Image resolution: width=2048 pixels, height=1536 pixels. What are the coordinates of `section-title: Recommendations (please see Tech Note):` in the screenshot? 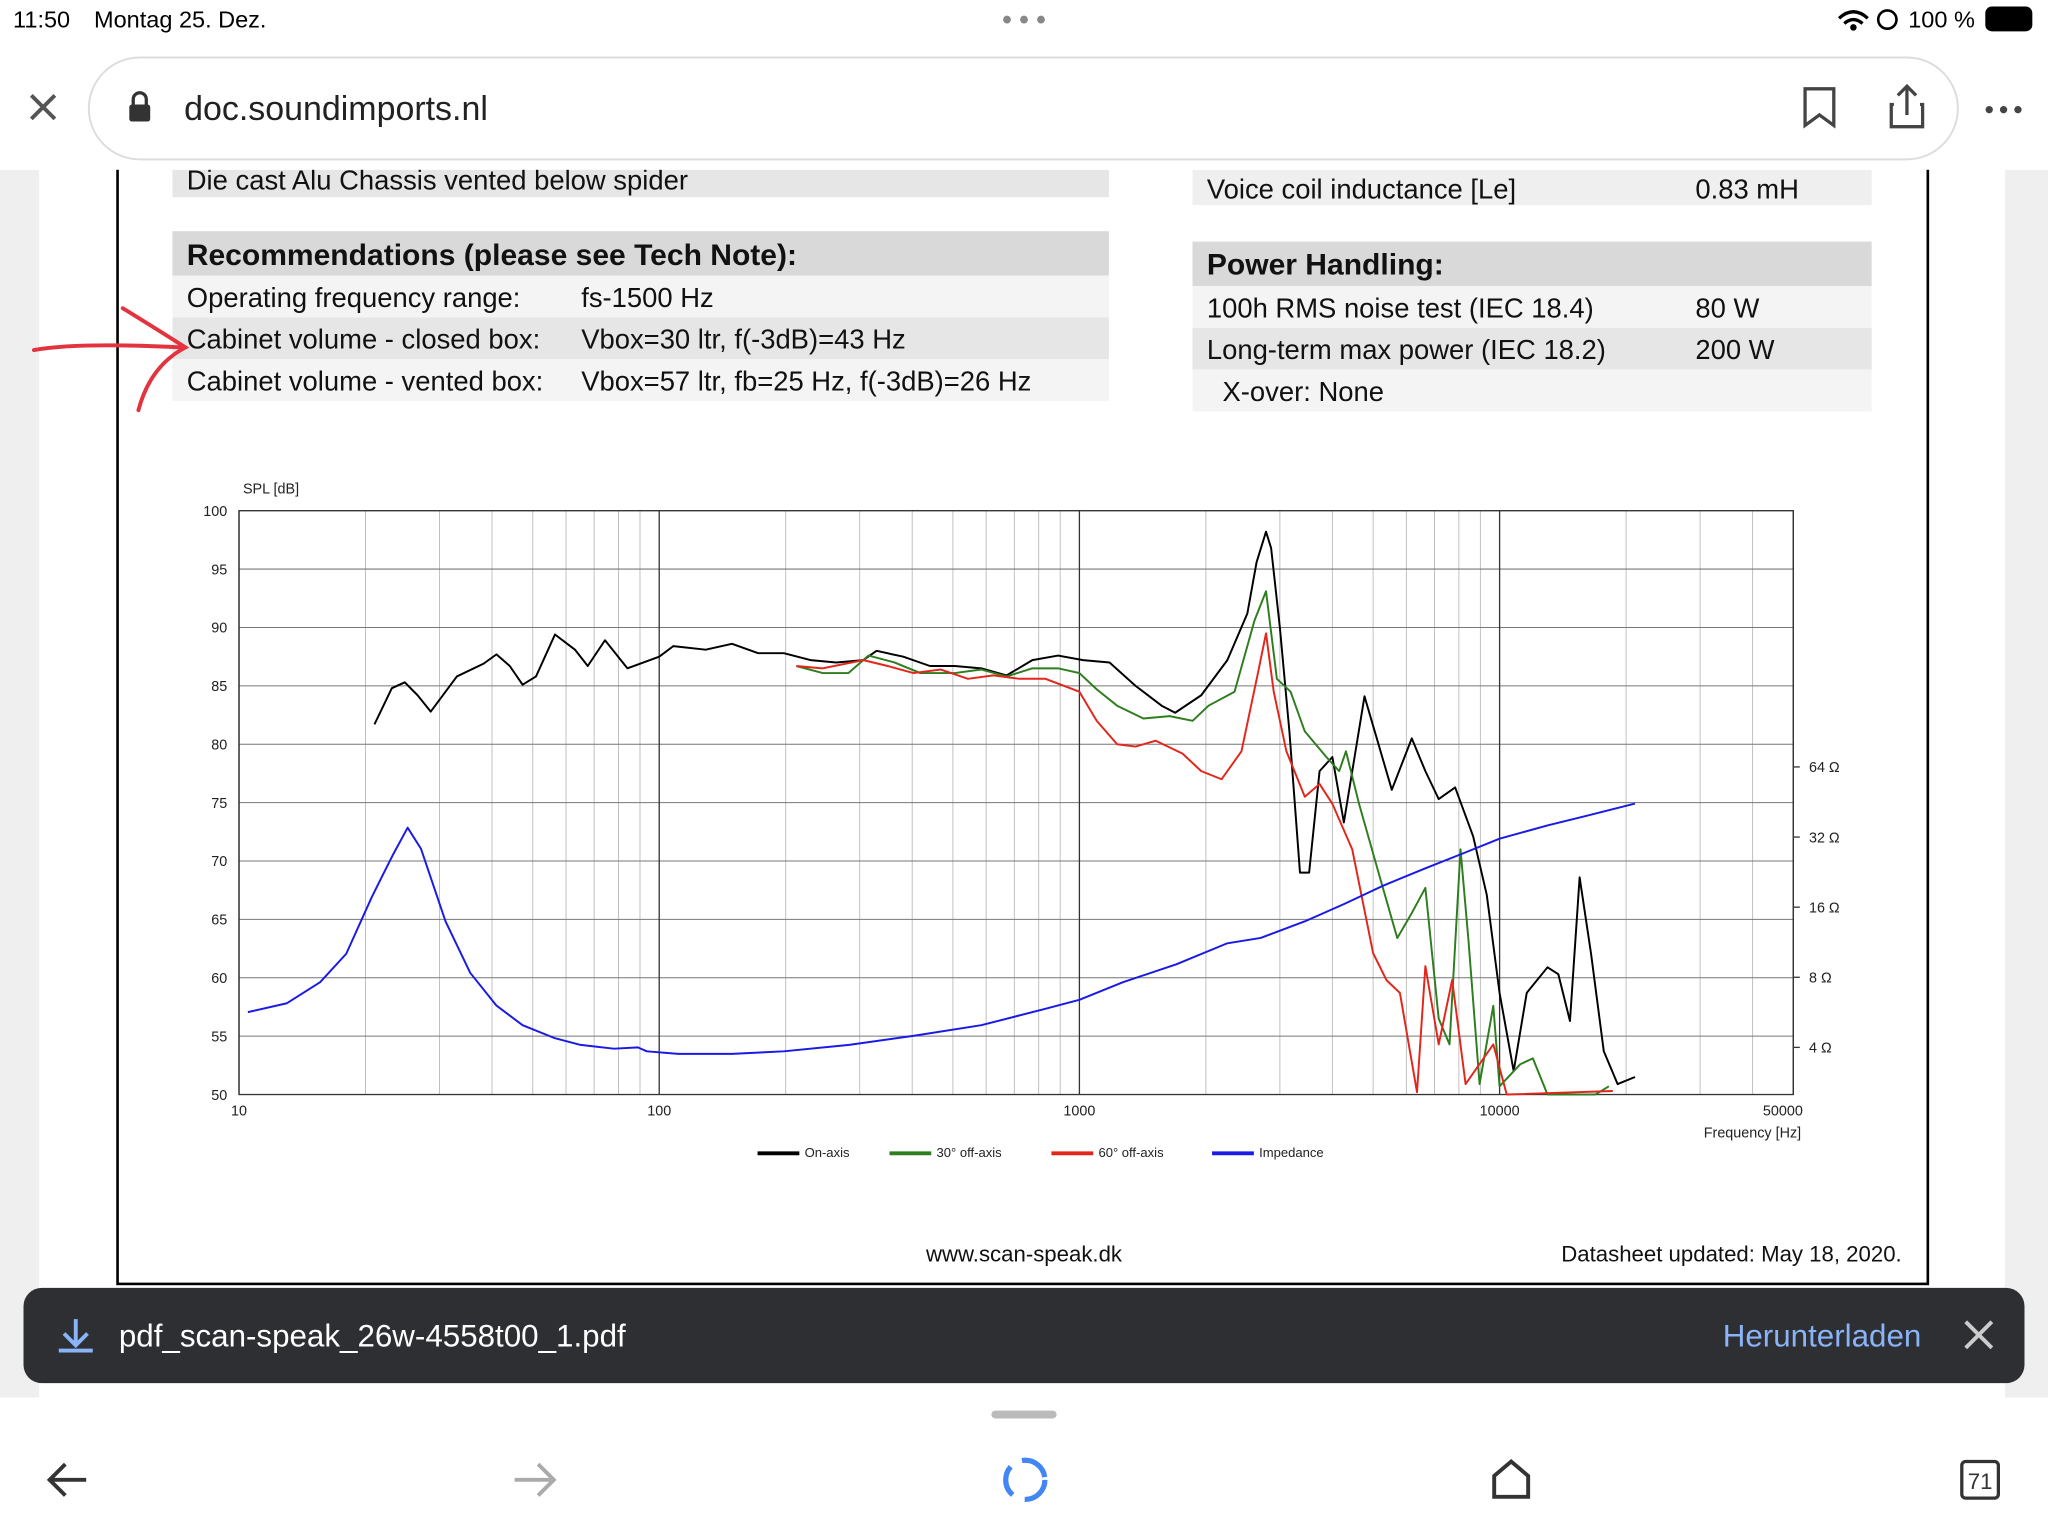 It's located at (492, 255).